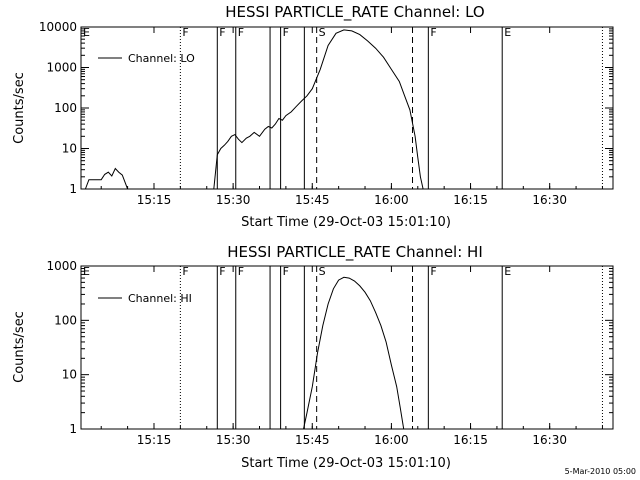  What do you see at coordinates (160, 298) in the screenshot?
I see `legend-entry: Channel: HI` at bounding box center [160, 298].